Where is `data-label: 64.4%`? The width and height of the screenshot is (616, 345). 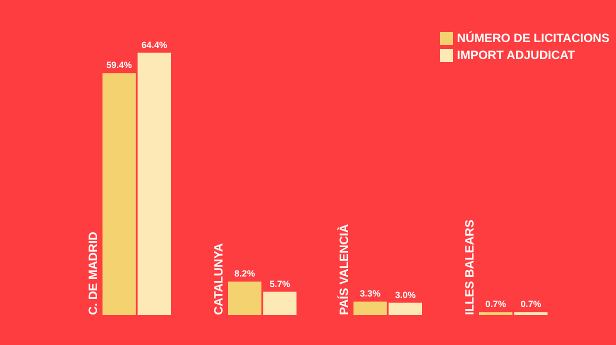
data-label: 64.4% is located at coordinates (155, 45).